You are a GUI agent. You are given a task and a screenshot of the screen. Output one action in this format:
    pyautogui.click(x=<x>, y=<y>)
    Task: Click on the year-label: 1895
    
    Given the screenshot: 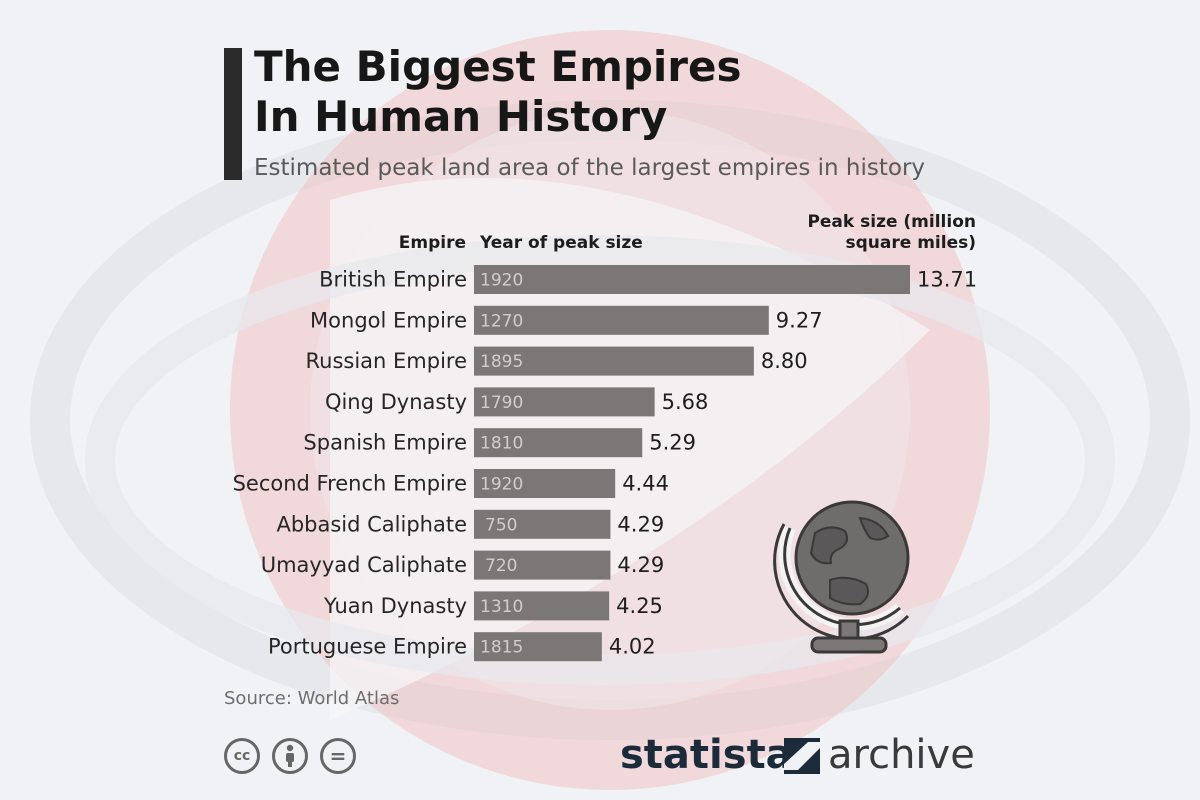 What is the action you would take?
    pyautogui.click(x=501, y=362)
    